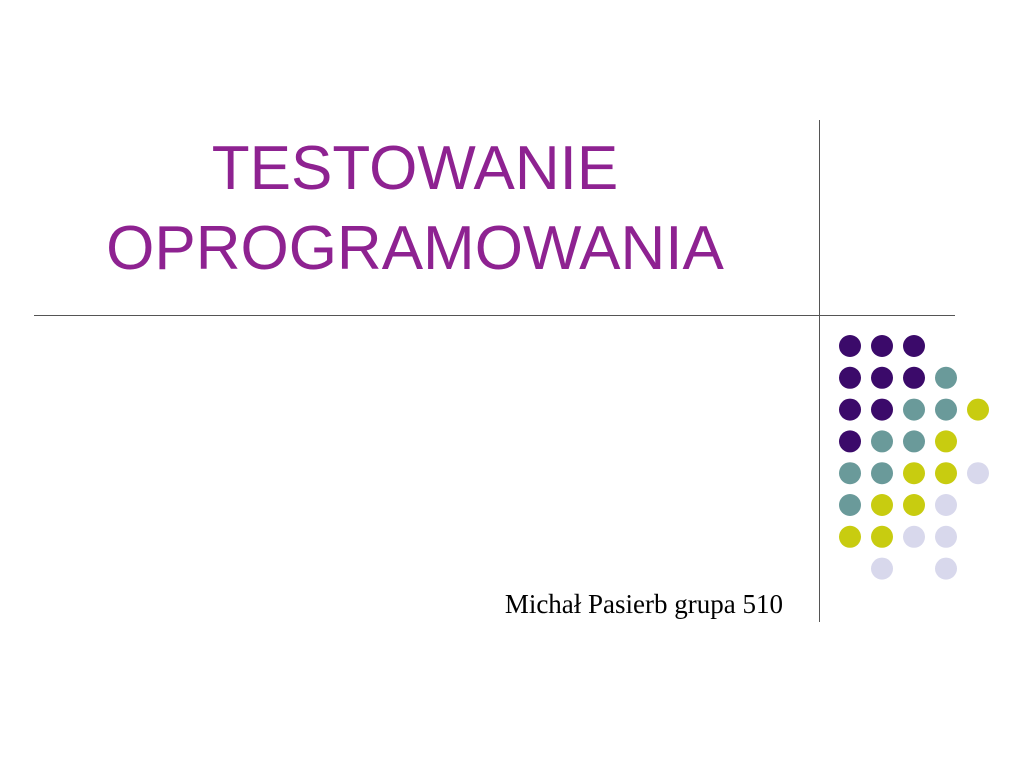  I want to click on dot-decoration, so click(914, 457).